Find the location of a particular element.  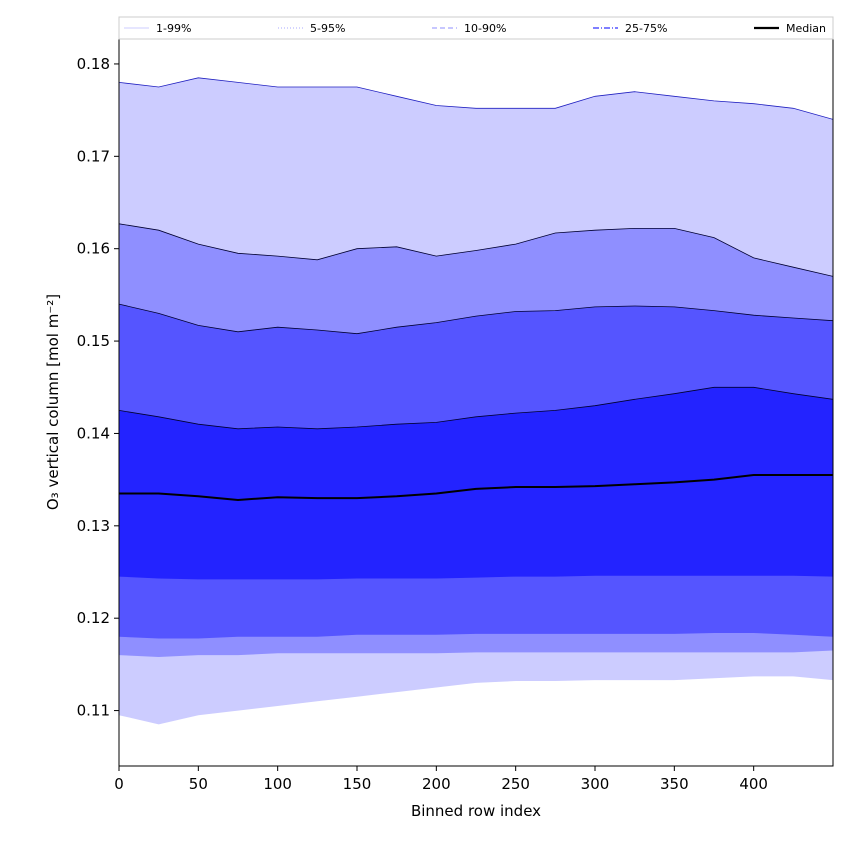

y-tick-label: 0.16 is located at coordinates (93, 249).